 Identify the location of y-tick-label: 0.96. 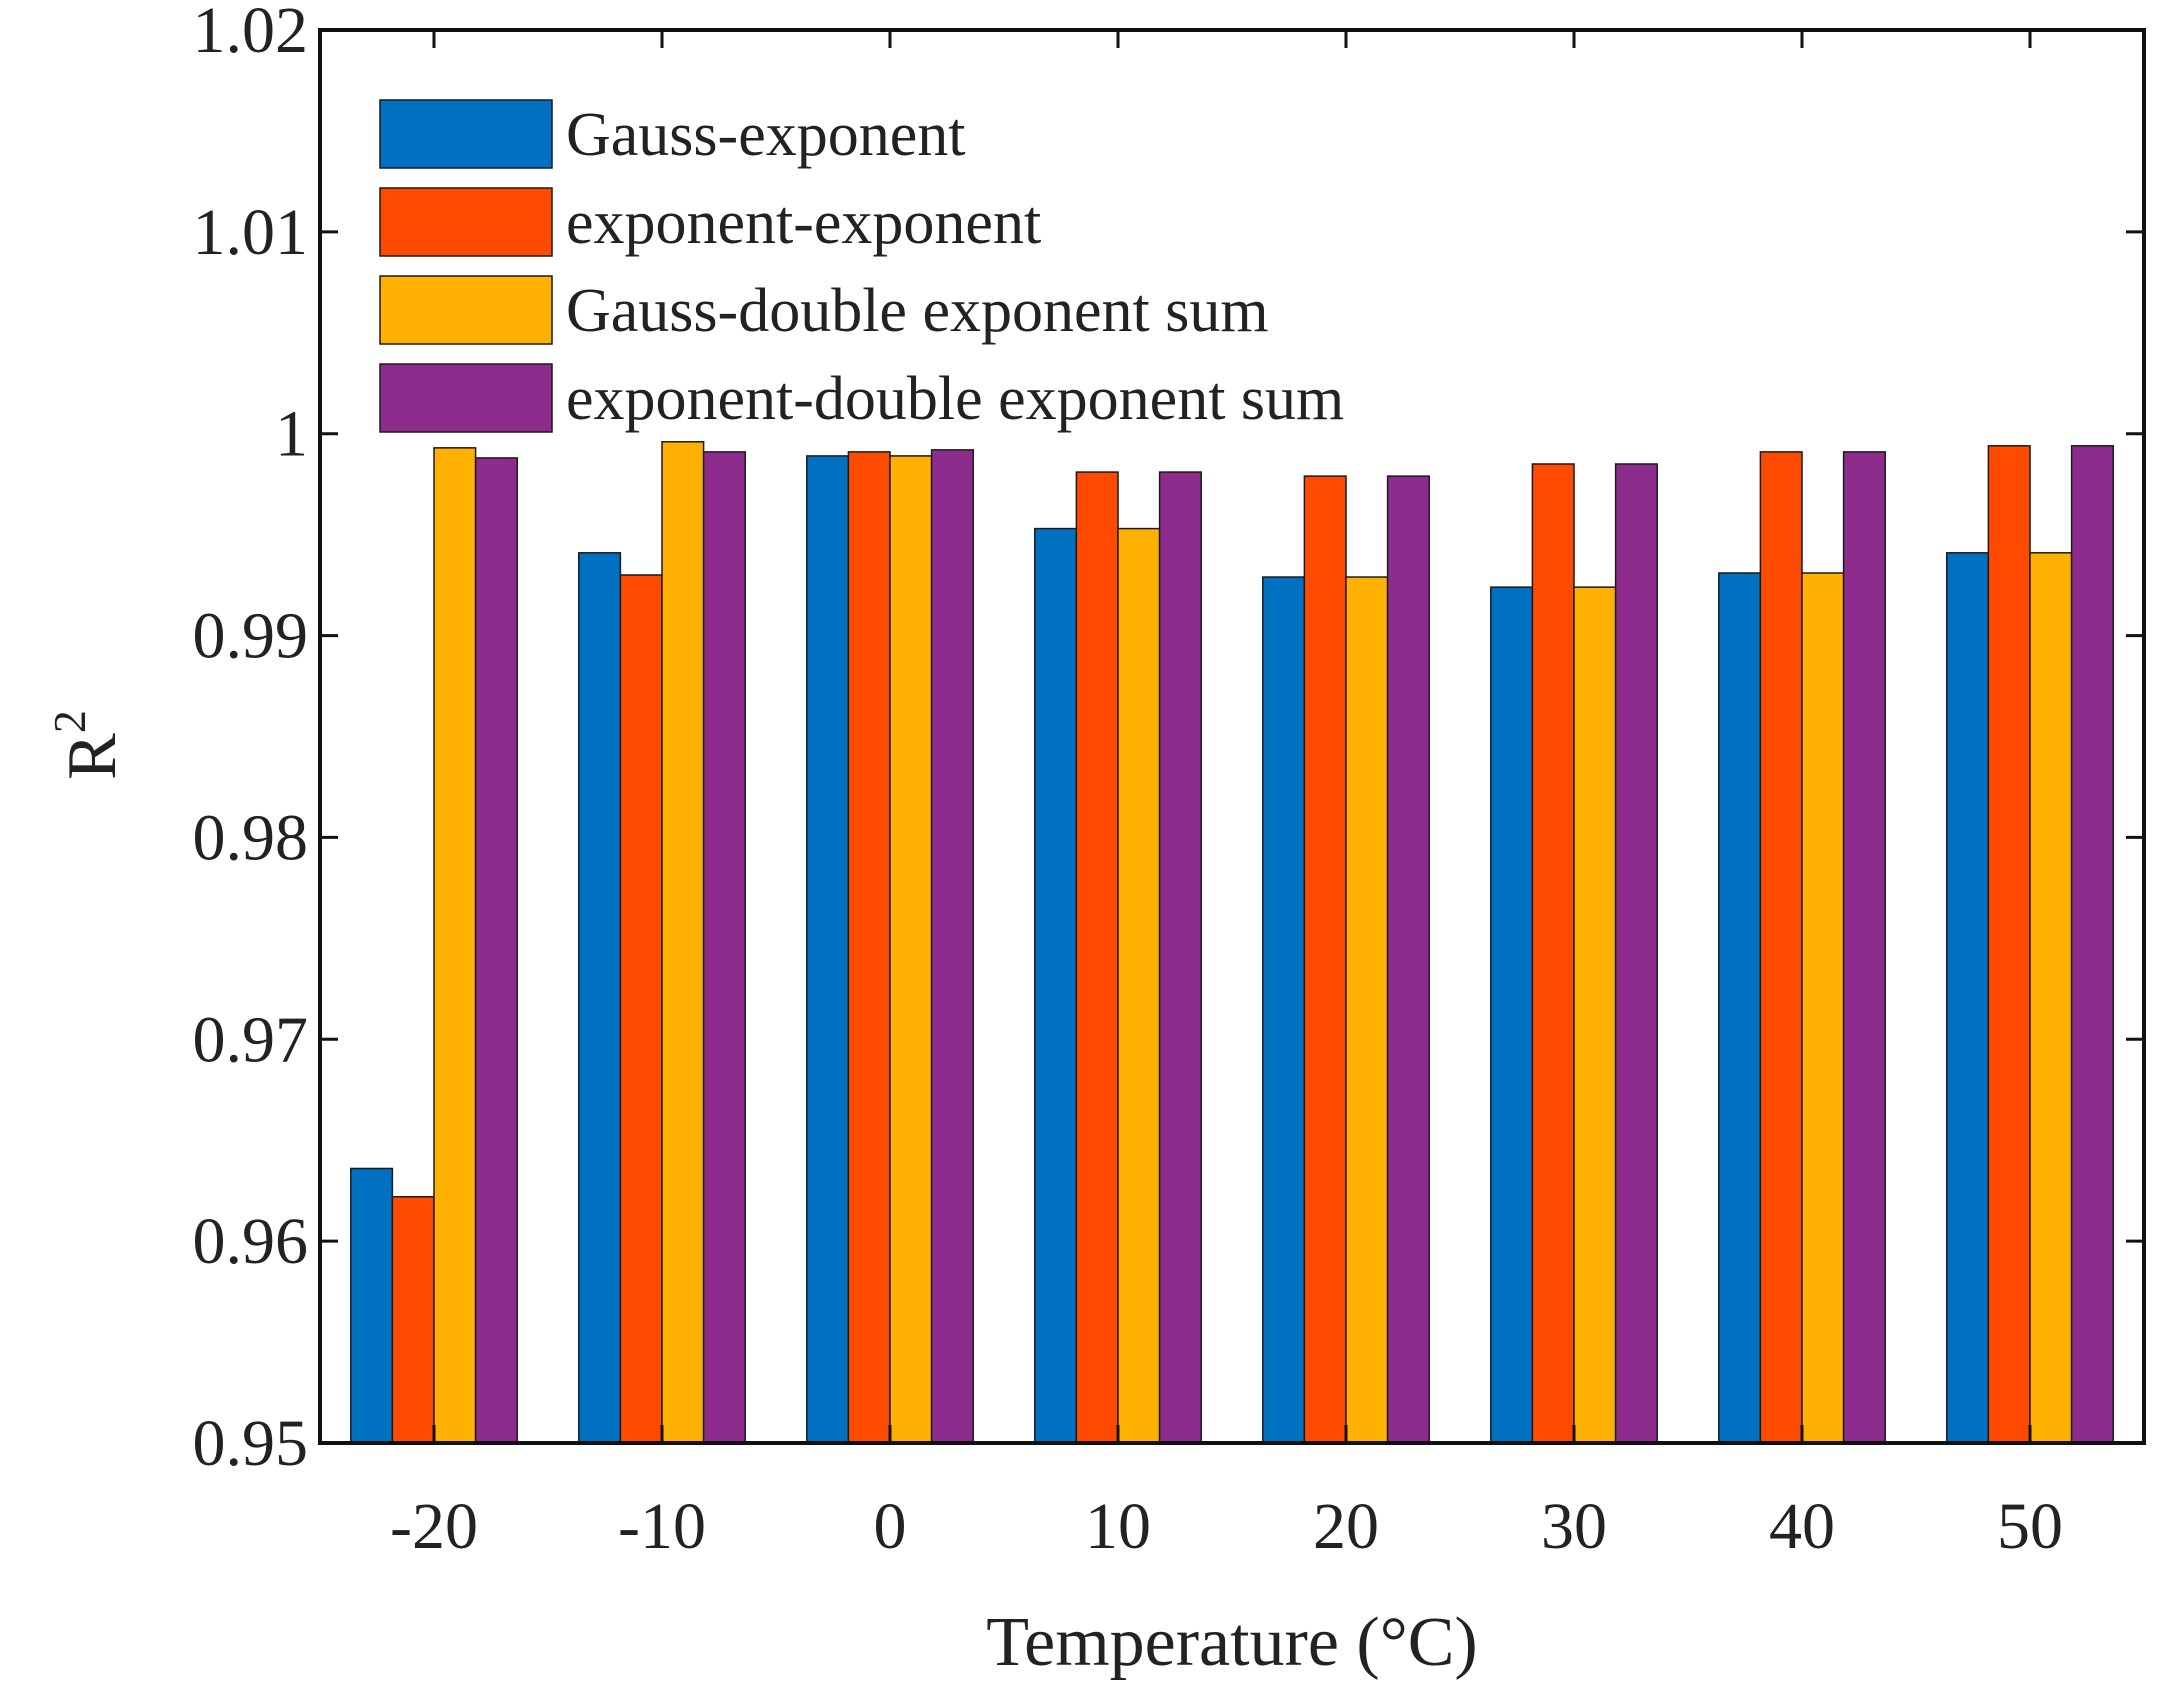
(251, 1241).